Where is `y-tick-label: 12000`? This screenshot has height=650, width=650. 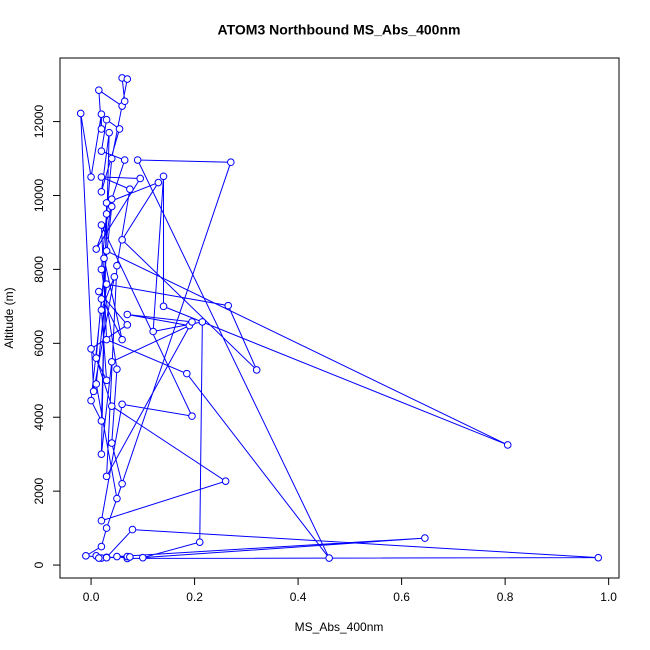 y-tick-label: 12000 is located at coordinates (39, 122).